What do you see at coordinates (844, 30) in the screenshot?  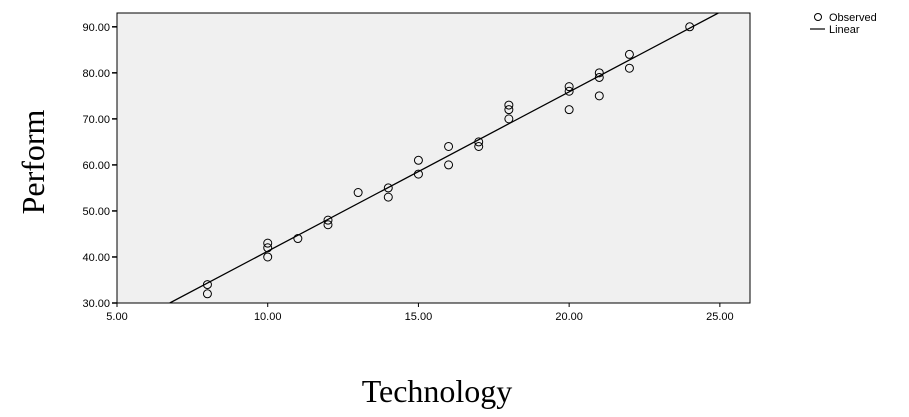 I see `legend-linear-label: Linear` at bounding box center [844, 30].